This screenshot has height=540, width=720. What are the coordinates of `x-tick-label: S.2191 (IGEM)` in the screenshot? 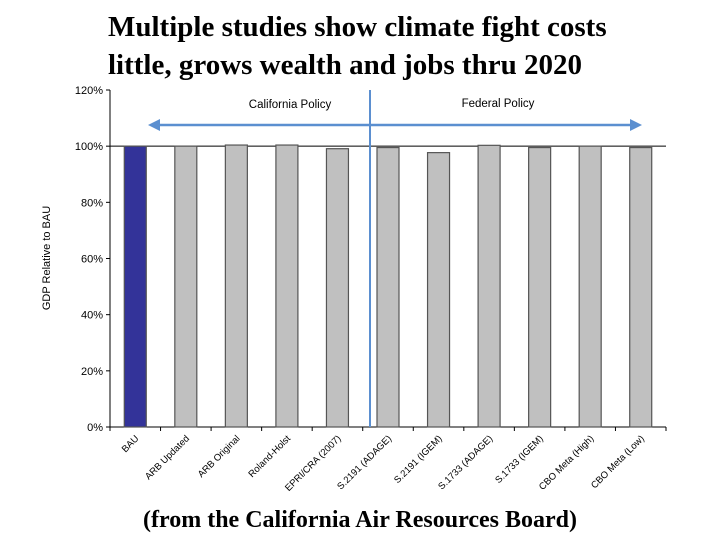 It's located at (418, 459).